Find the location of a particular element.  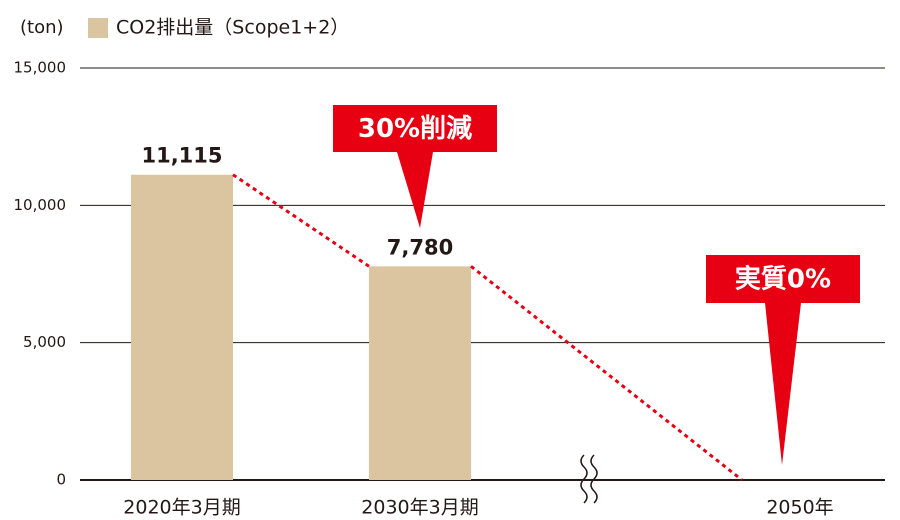

y-tick-label: 5,000 is located at coordinates (44, 342).